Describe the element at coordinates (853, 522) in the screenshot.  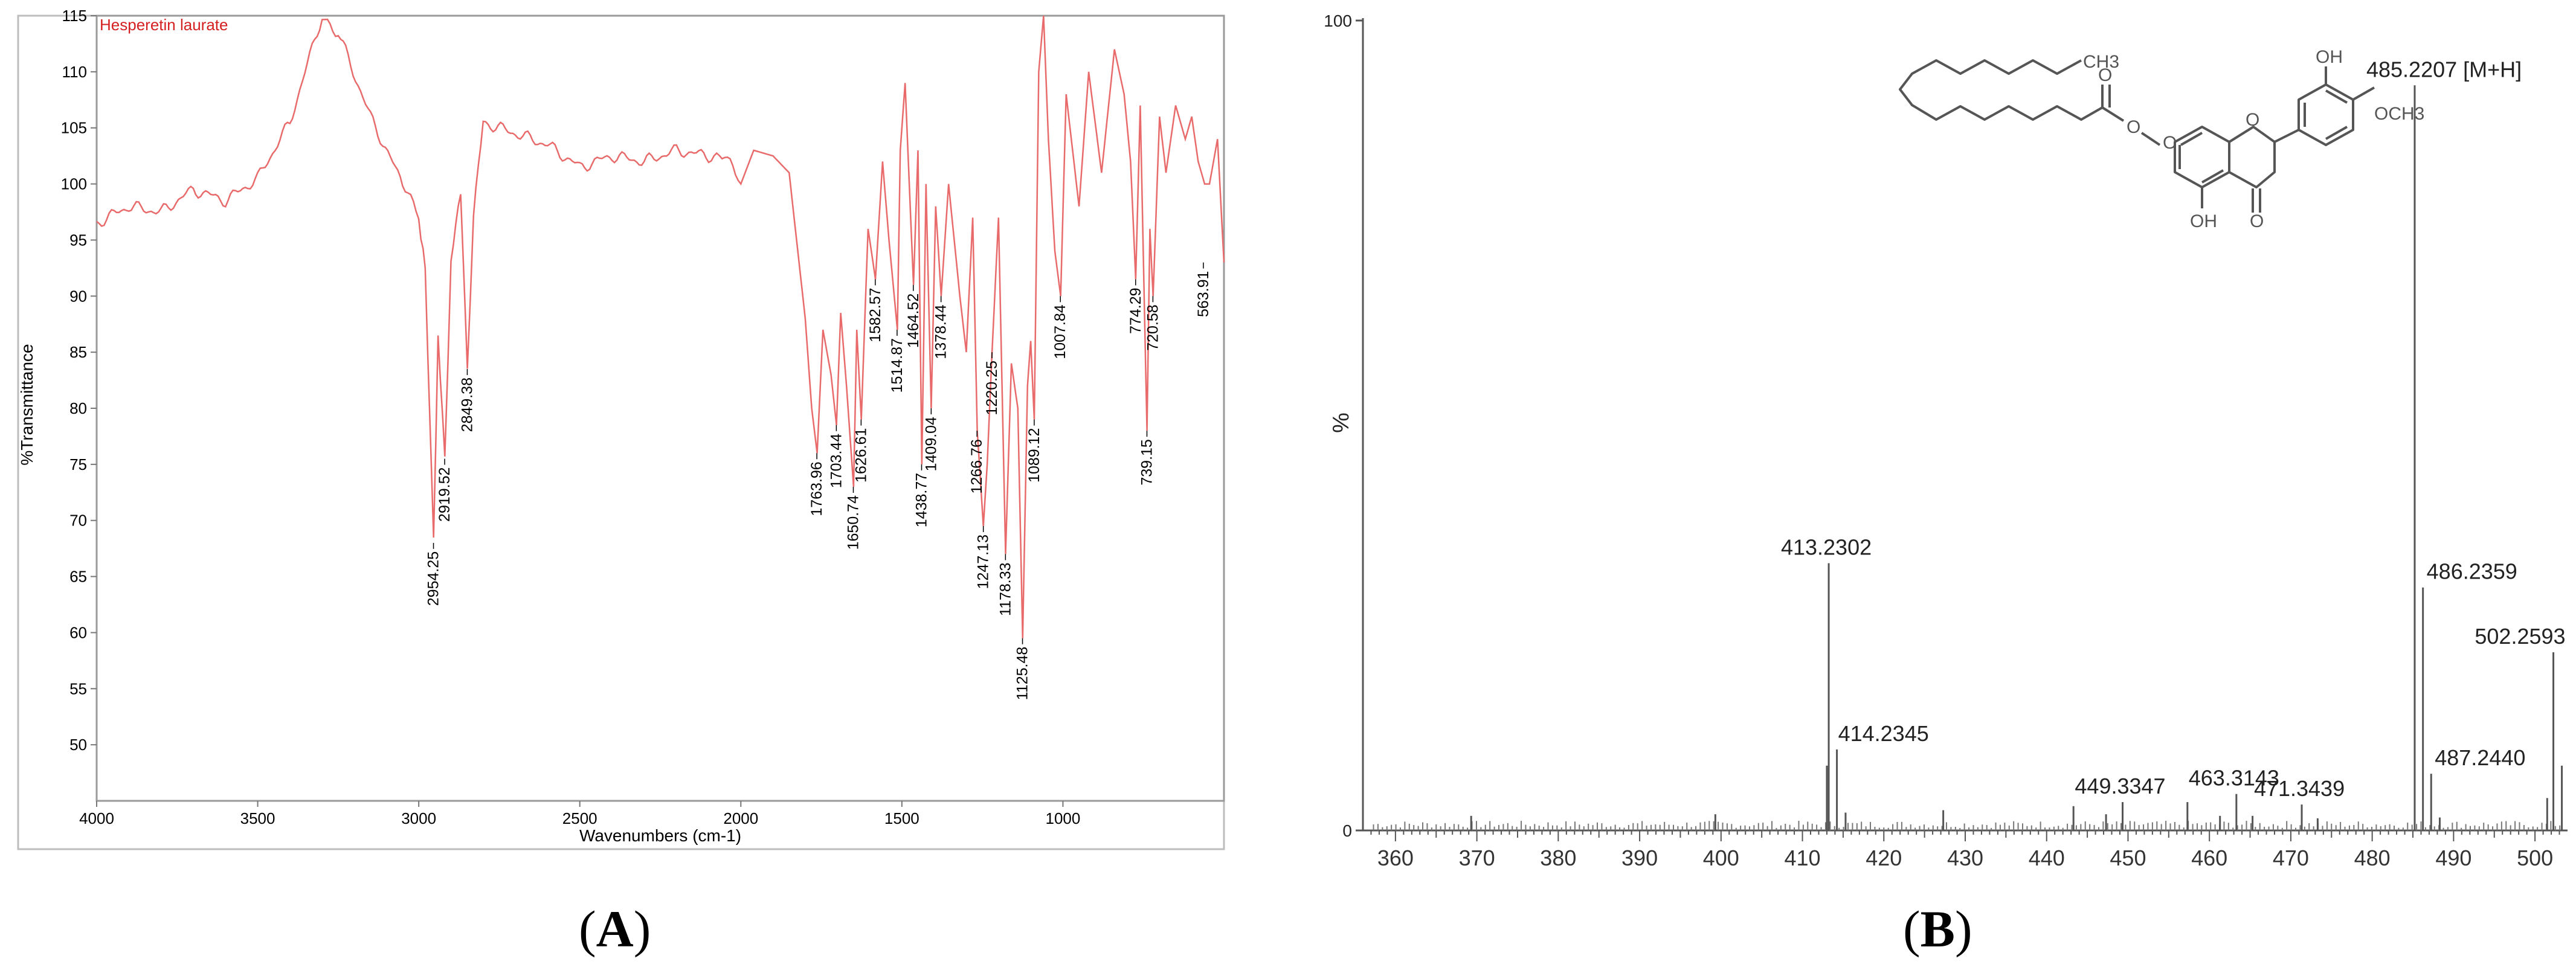
I see `ir-peak-label: 1650.74` at that location.